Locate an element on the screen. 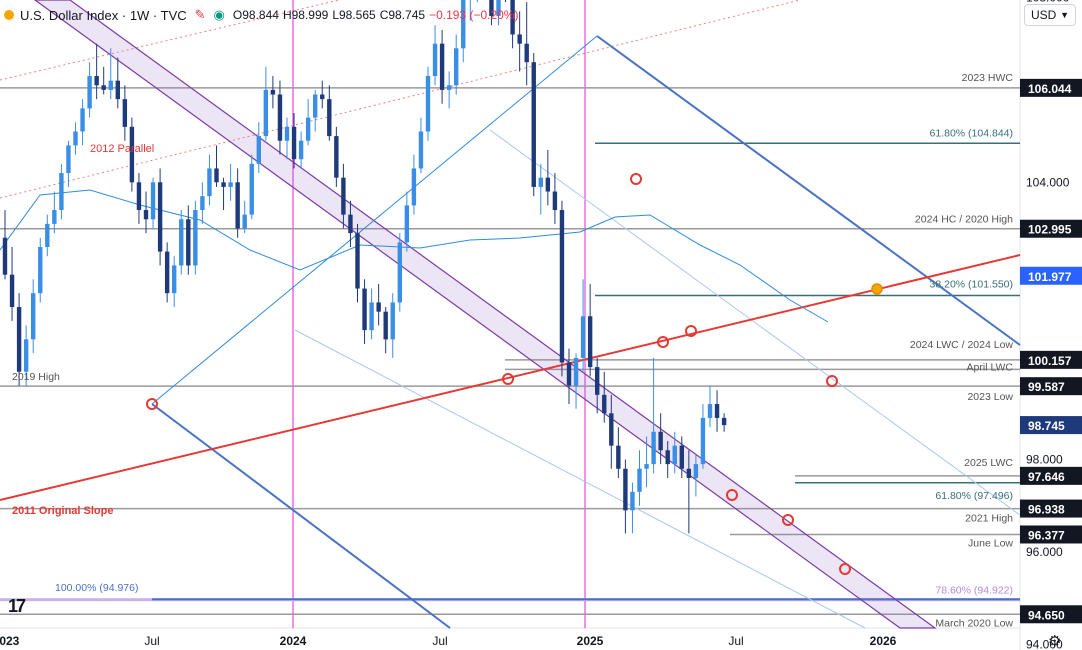 The image size is (1082, 650). currency-selector: USD ▼ is located at coordinates (1050, 15).